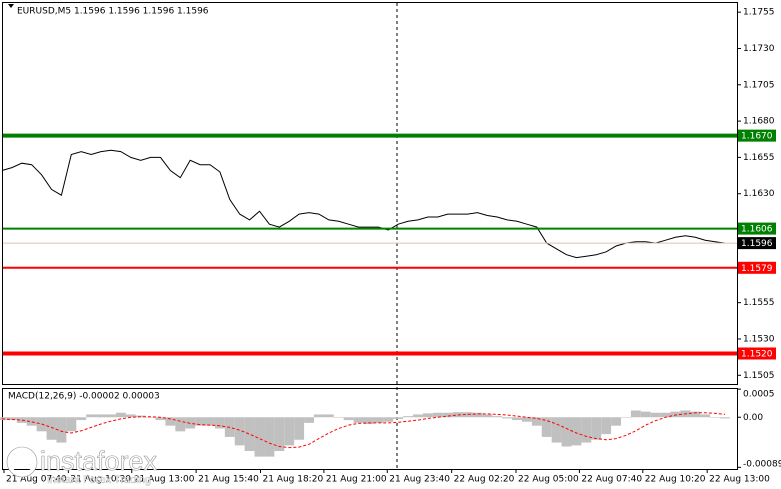 The image size is (781, 489). What do you see at coordinates (82, 466) in the screenshot?
I see `watermark: instaforex Instant Forex Trading` at bounding box center [82, 466].